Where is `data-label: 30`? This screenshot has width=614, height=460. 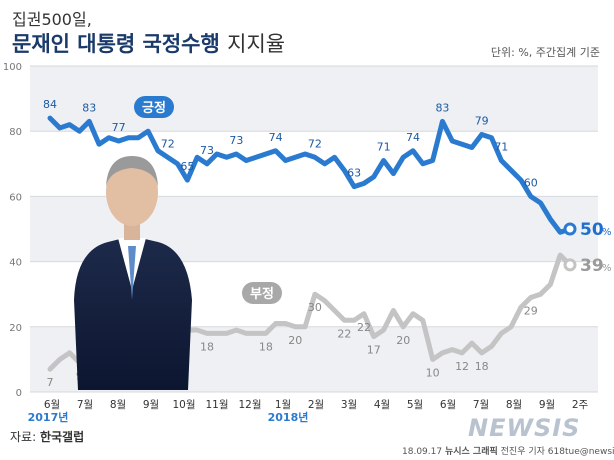
data-label: 30 is located at coordinates (315, 307).